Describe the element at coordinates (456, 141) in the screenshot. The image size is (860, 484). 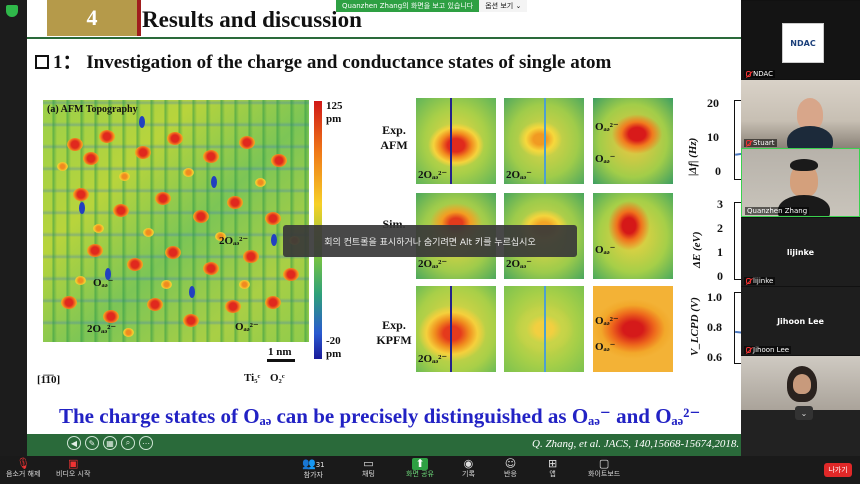
I see `panel-exp-afm-1: 2Oₐₔ²⁻` at that location.